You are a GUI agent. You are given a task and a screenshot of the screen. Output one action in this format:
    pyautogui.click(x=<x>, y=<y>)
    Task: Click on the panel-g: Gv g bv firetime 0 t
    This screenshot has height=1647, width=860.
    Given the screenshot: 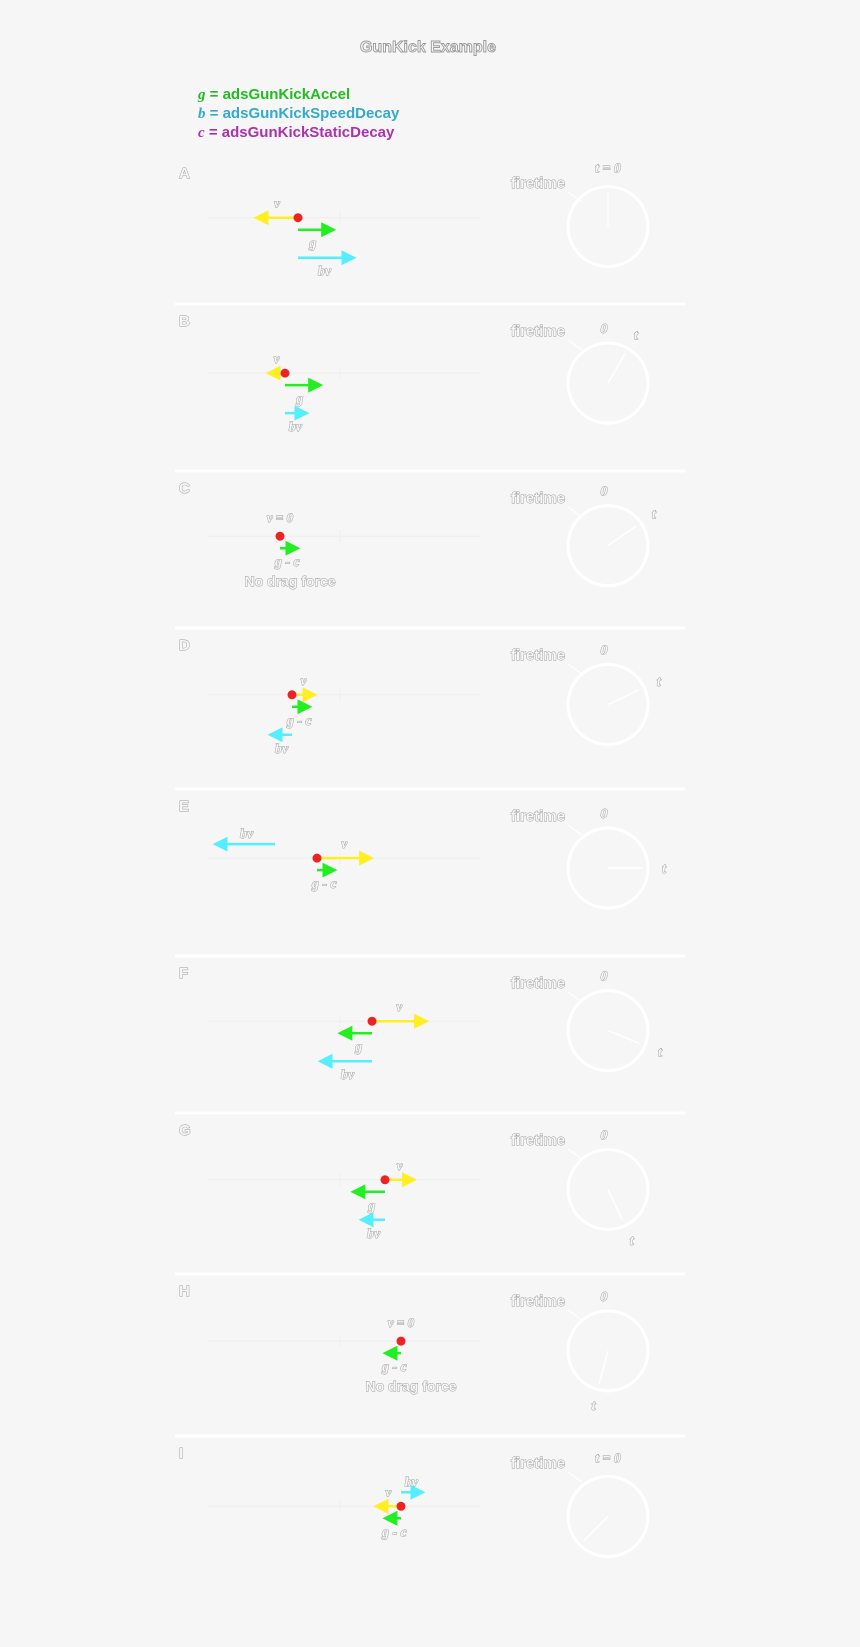 What is the action you would take?
    pyautogui.click(x=430, y=1199)
    